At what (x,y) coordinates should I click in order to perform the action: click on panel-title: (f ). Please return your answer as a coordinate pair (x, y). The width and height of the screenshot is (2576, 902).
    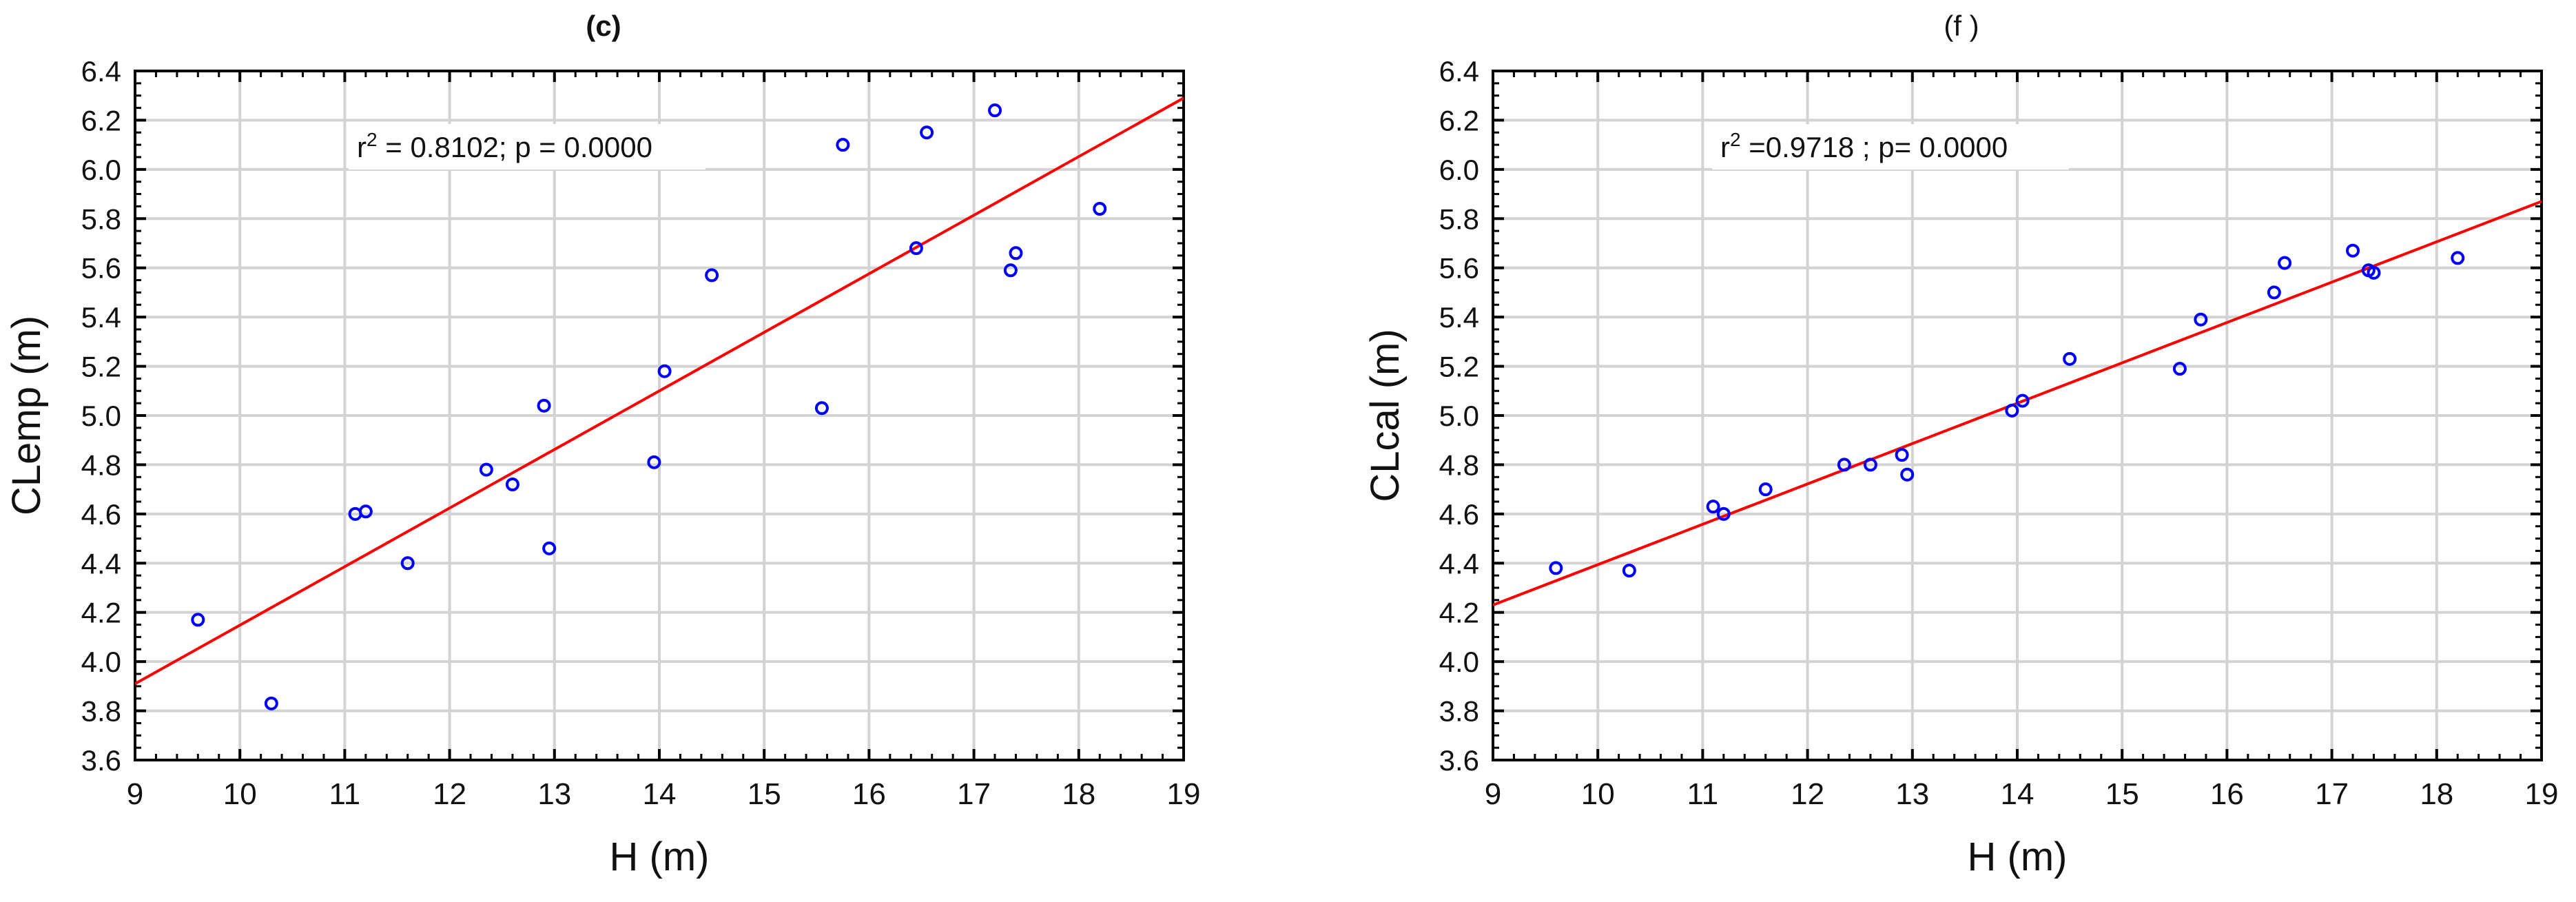
    Looking at the image, I should click on (1961, 26).